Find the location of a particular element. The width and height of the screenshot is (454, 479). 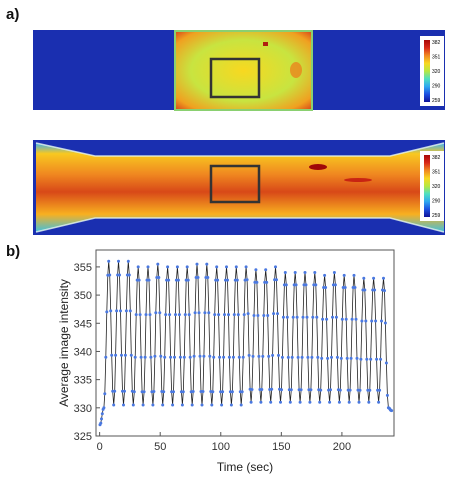

y-tick-label: 340 is located at coordinates (83, 352).